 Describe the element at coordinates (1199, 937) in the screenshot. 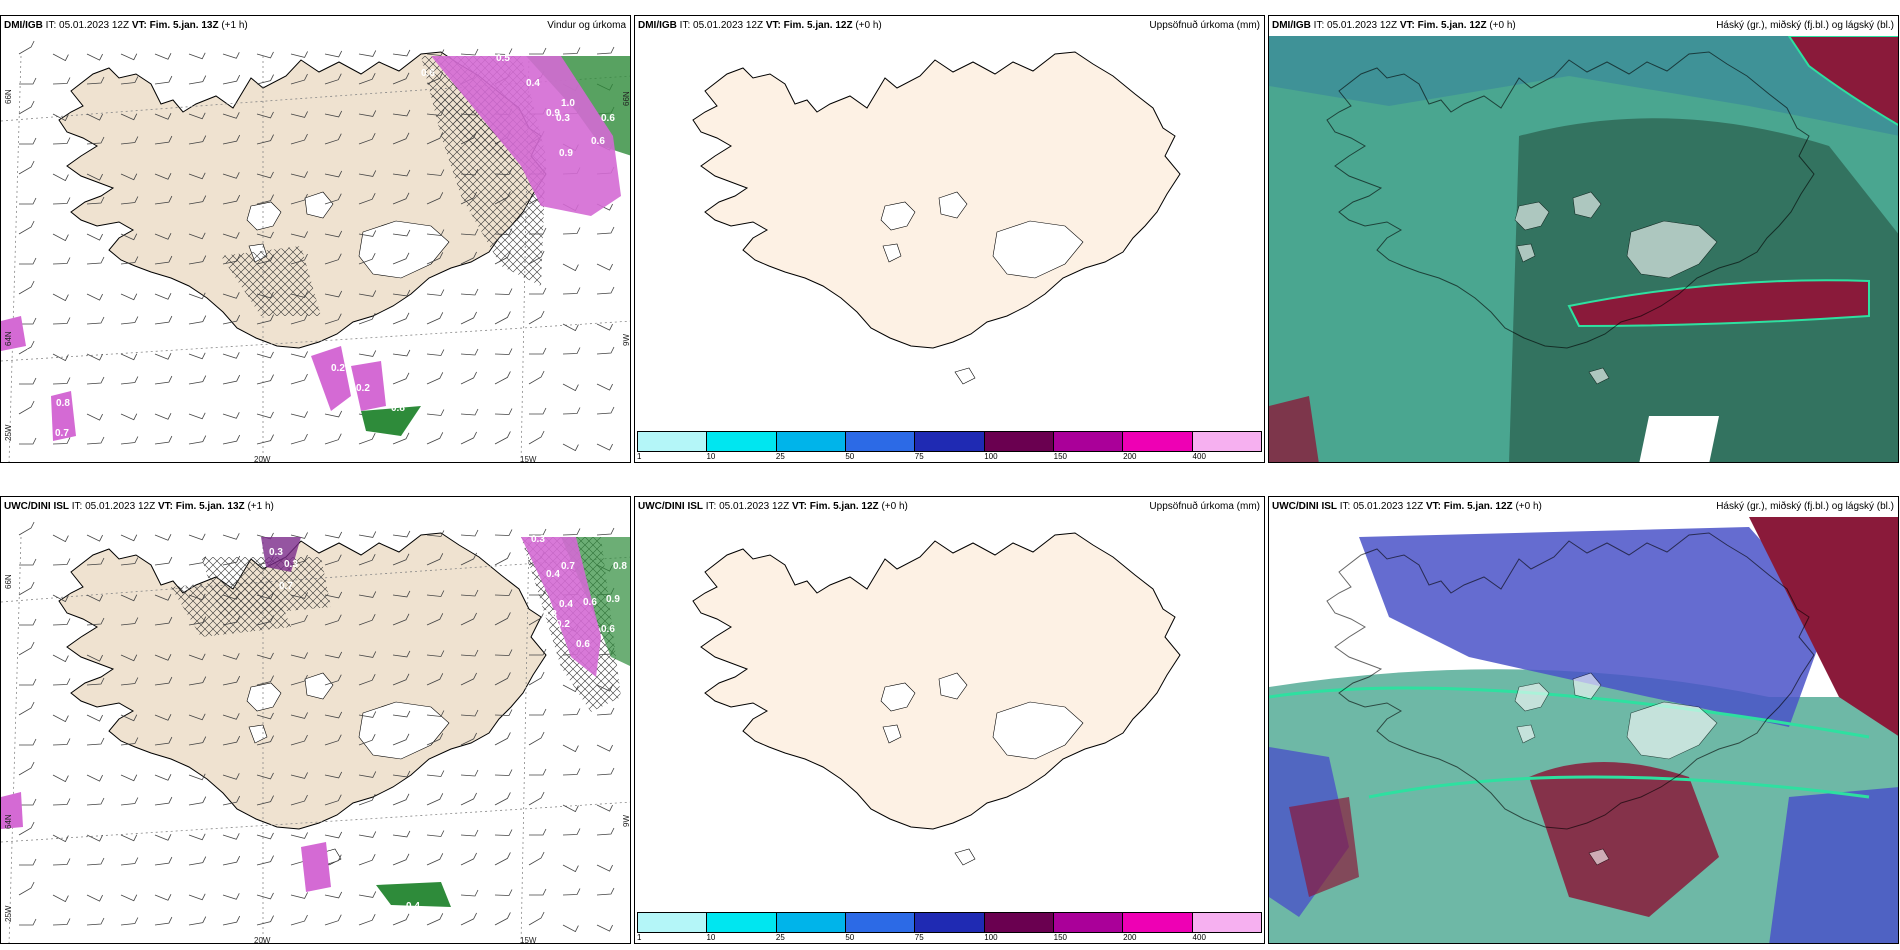

I see `colorbar-tick: 400` at that location.